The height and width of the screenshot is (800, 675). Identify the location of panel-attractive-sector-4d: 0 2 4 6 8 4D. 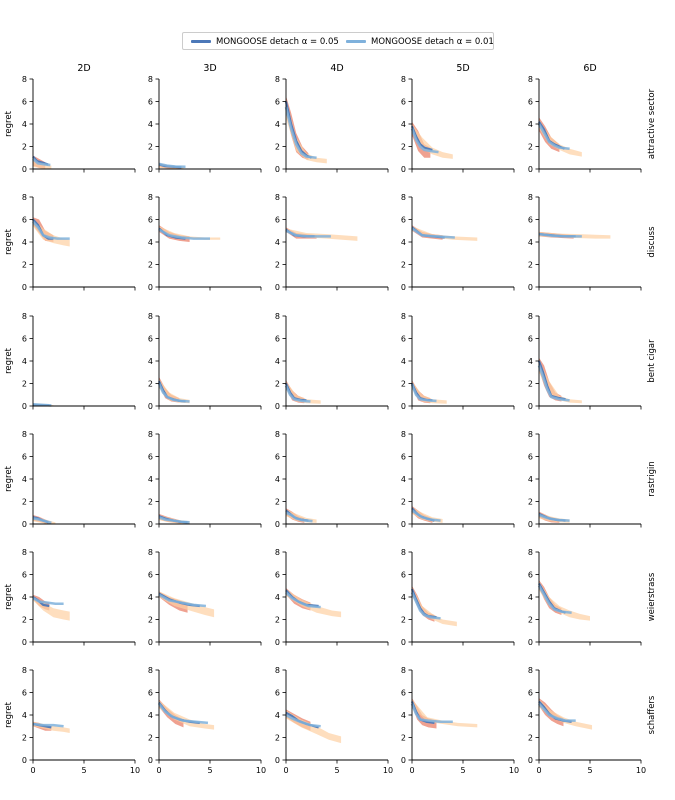
(332, 118).